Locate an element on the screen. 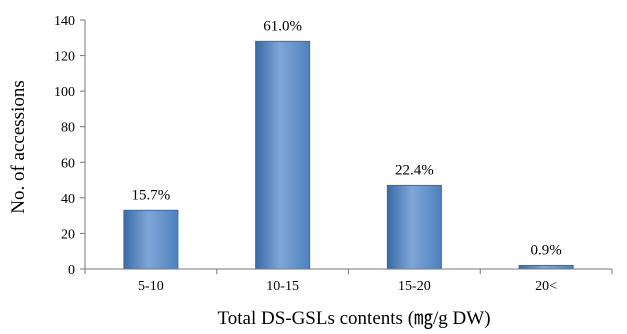 The height and width of the screenshot is (334, 627). y-tick-label: 0 is located at coordinates (71, 270).